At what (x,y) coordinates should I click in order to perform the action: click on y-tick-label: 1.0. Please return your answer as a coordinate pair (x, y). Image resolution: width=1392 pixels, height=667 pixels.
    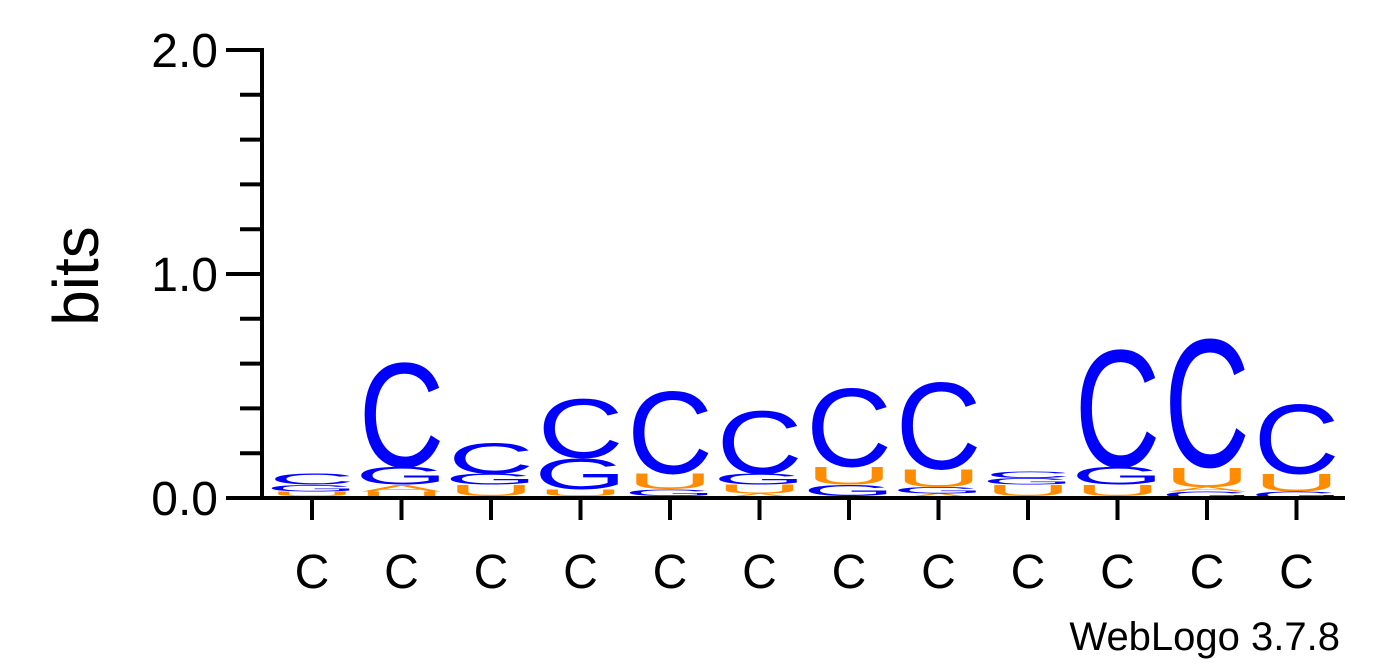
    Looking at the image, I should click on (184, 275).